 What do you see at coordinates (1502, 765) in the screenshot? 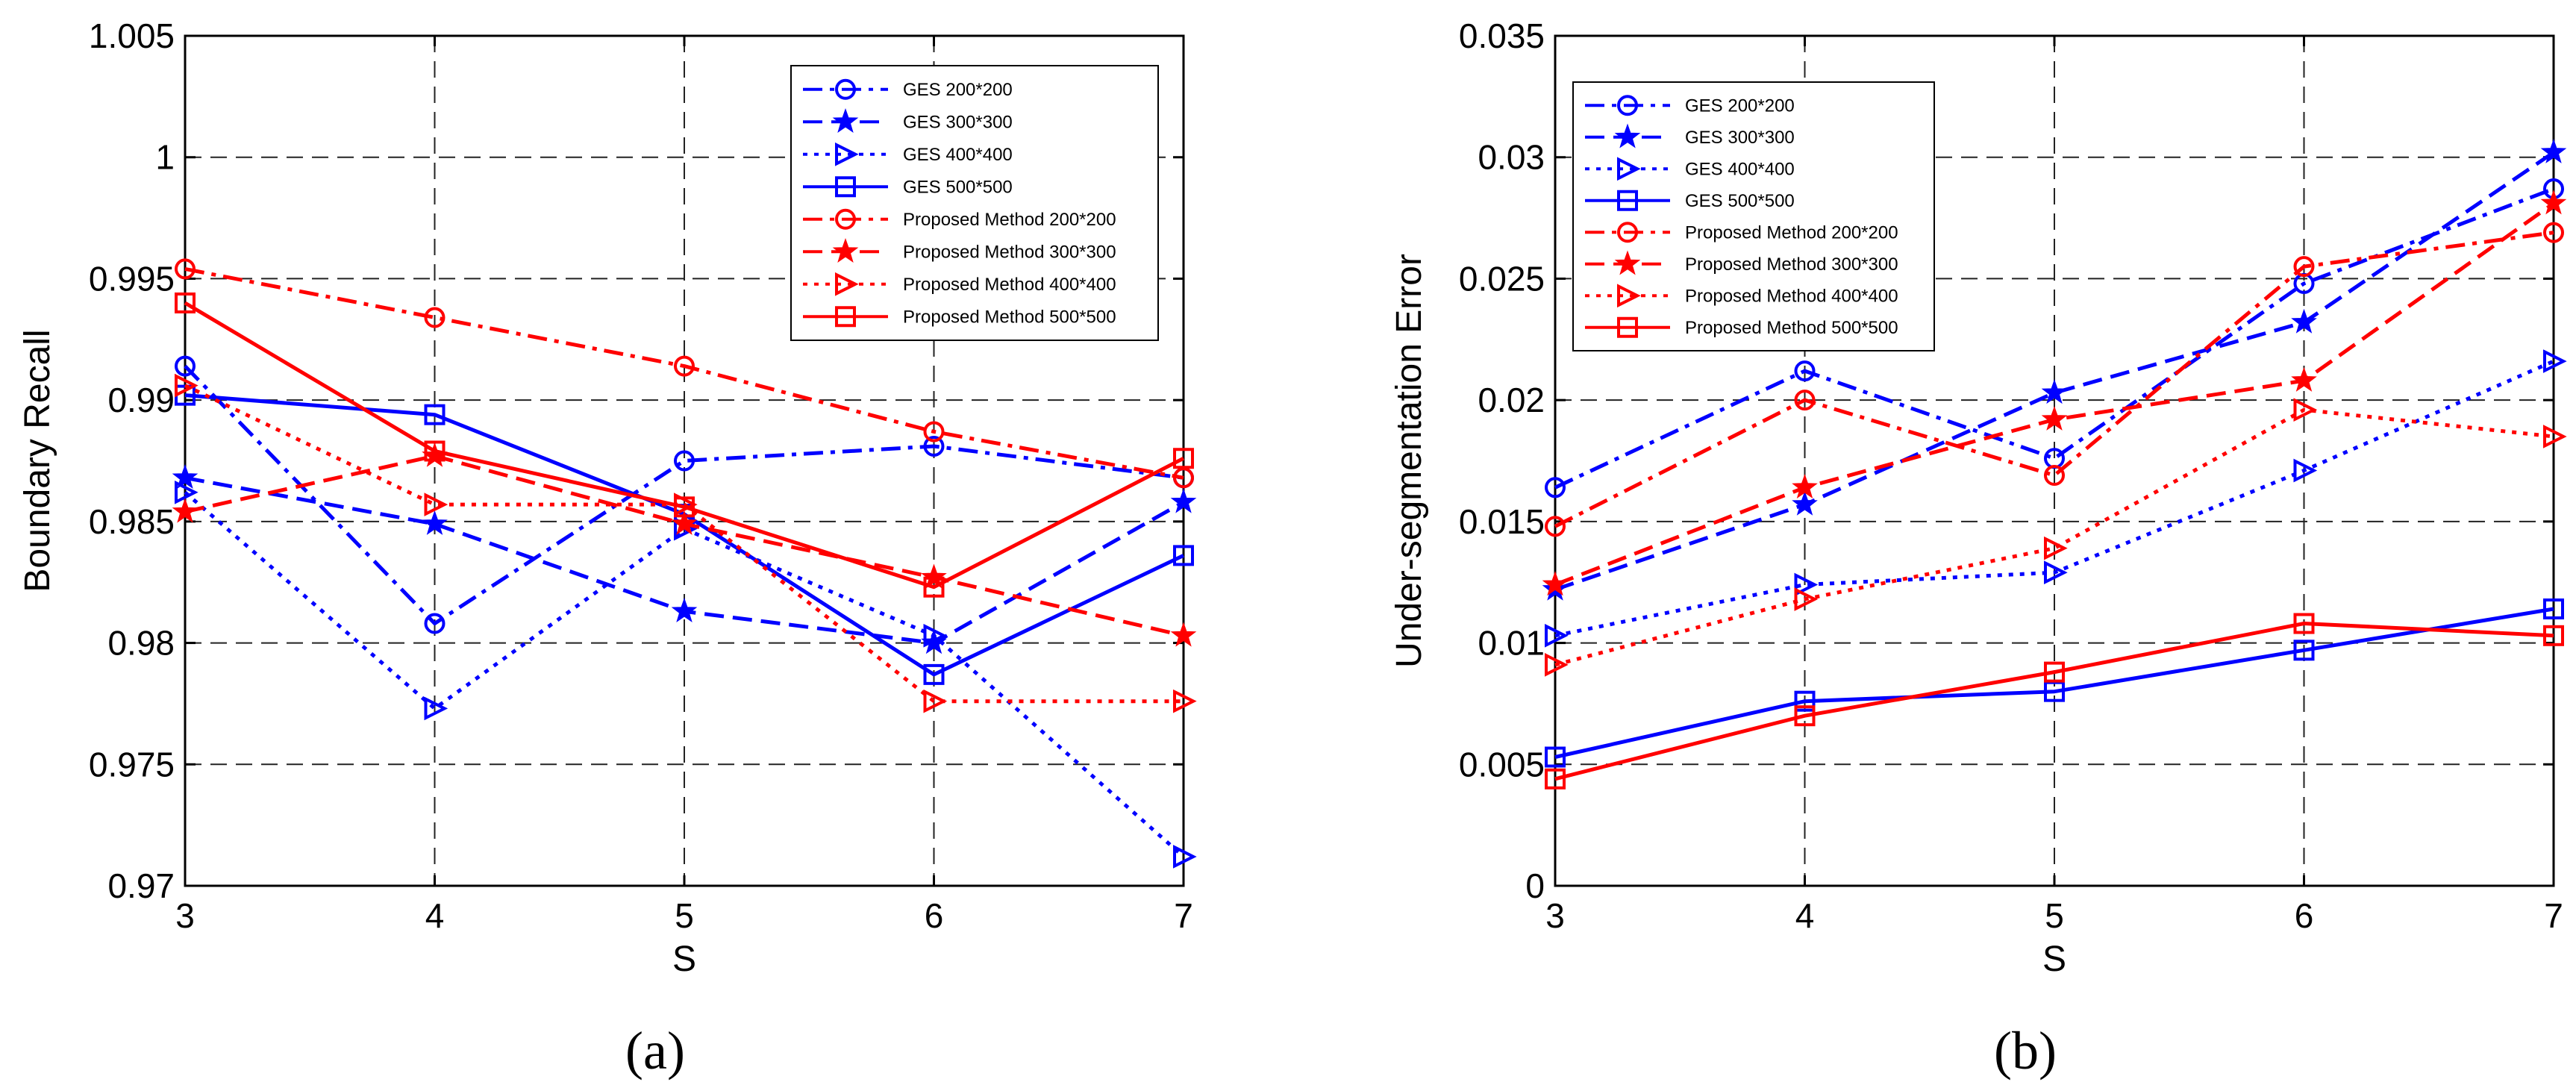
I see `y-tick-label: 0.005` at bounding box center [1502, 765].